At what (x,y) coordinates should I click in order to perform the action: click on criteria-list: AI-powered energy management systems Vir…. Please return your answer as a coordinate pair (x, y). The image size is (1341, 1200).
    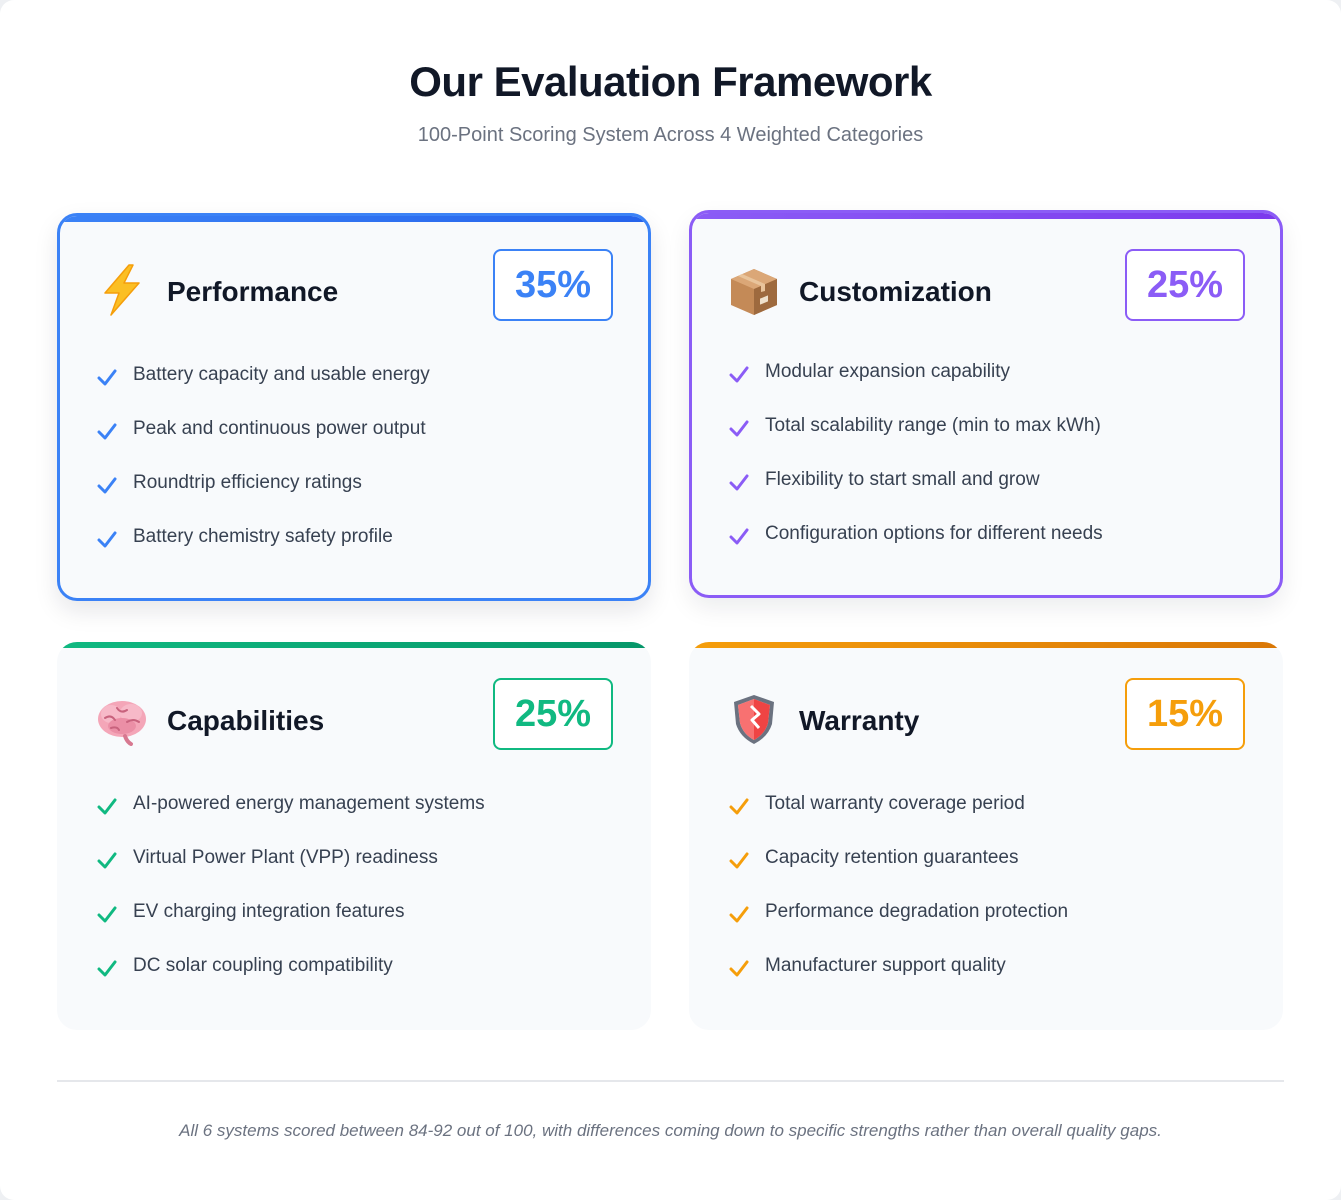
    Looking at the image, I should click on (354, 900).